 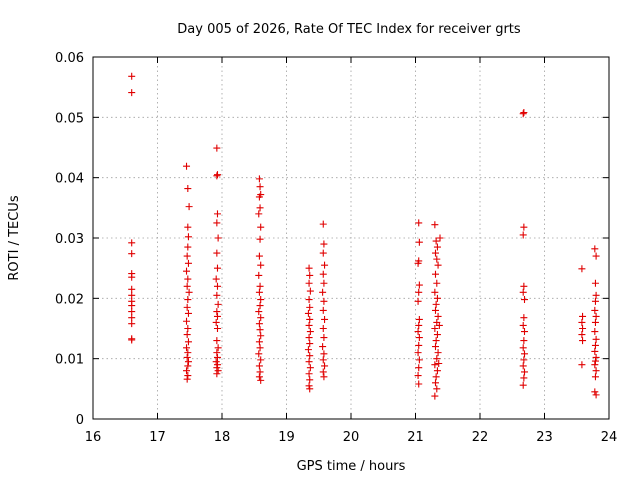 What do you see at coordinates (69, 118) in the screenshot?
I see `y-tick-label: 0.05` at bounding box center [69, 118].